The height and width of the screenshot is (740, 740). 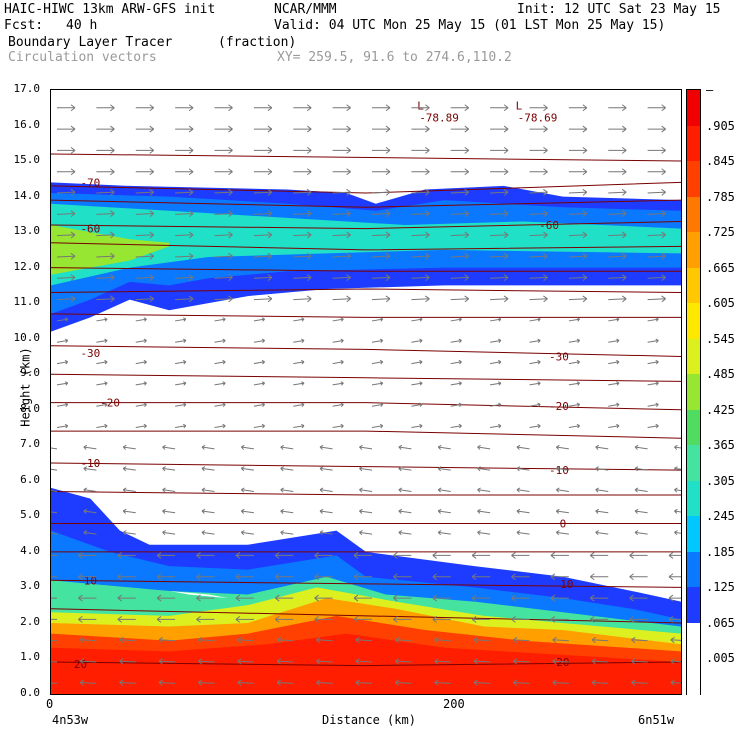 What do you see at coordinates (693, 392) in the screenshot?
I see `colorbar` at bounding box center [693, 392].